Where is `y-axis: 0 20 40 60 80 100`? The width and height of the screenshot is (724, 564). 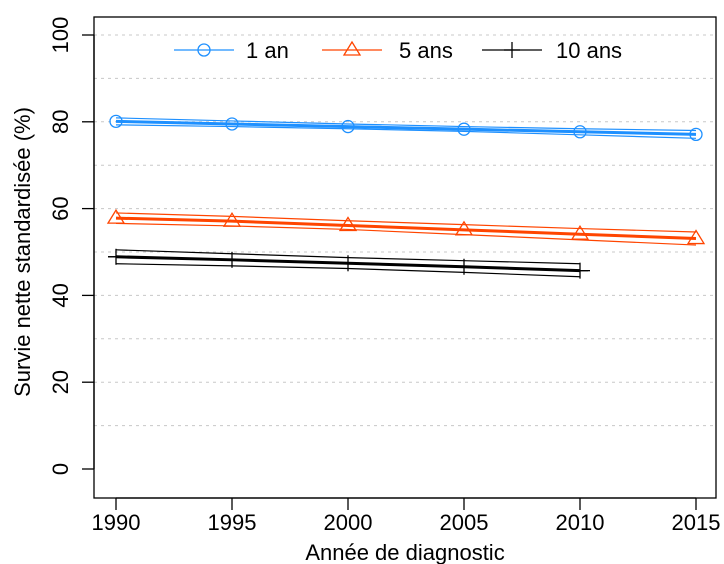
y-axis: 0 20 40 60 80 100 is located at coordinates (71, 246).